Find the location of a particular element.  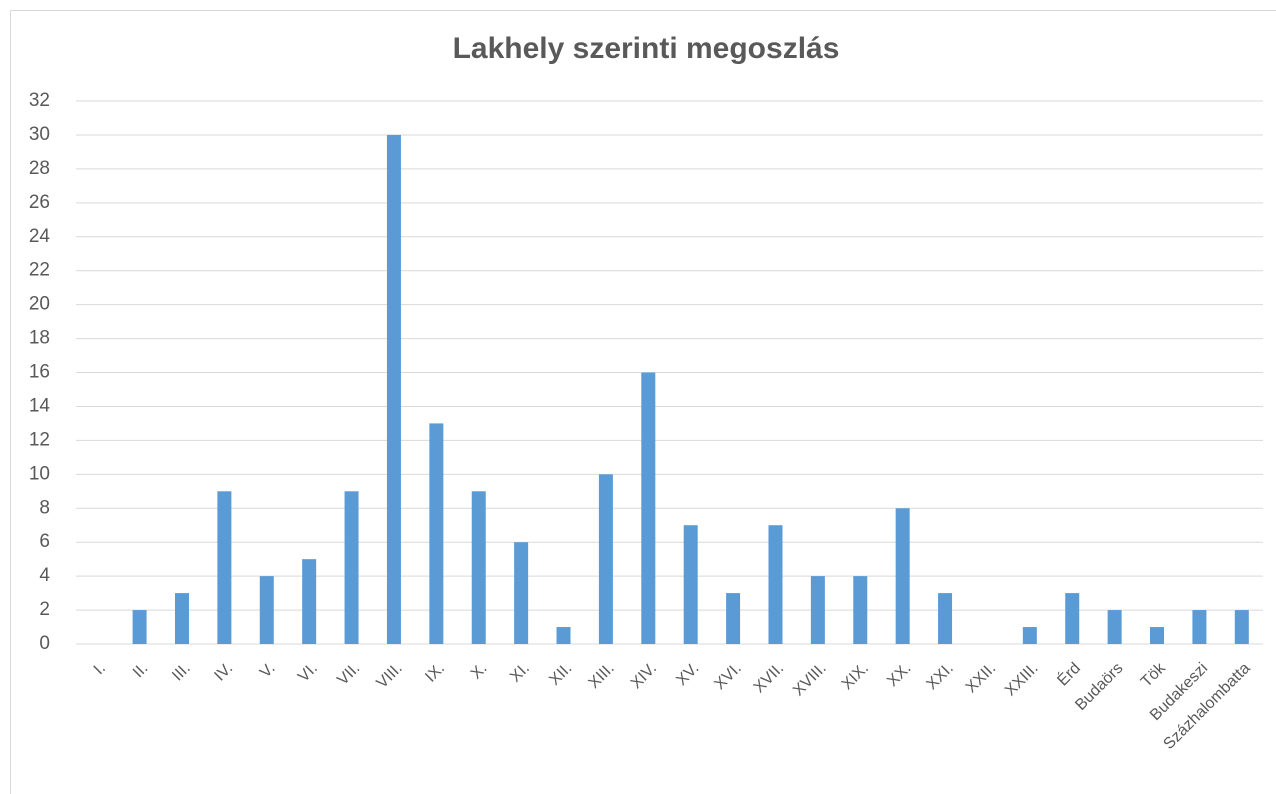

y-tick-label: 32 is located at coordinates (39, 100).